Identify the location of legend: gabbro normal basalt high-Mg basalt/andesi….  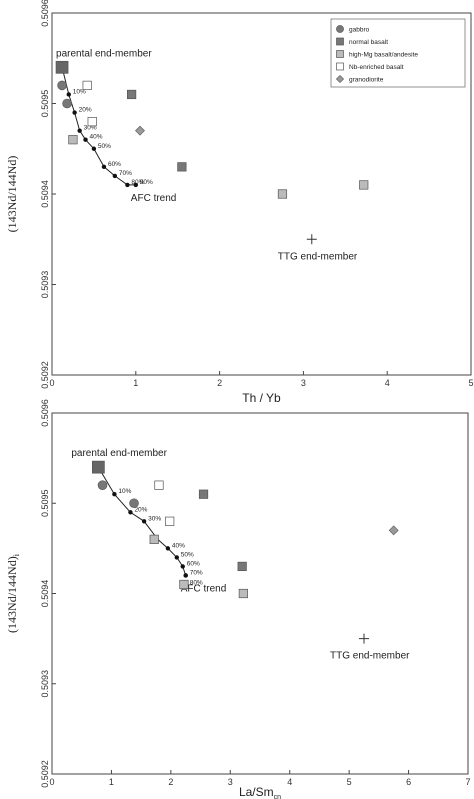
(398, 53).